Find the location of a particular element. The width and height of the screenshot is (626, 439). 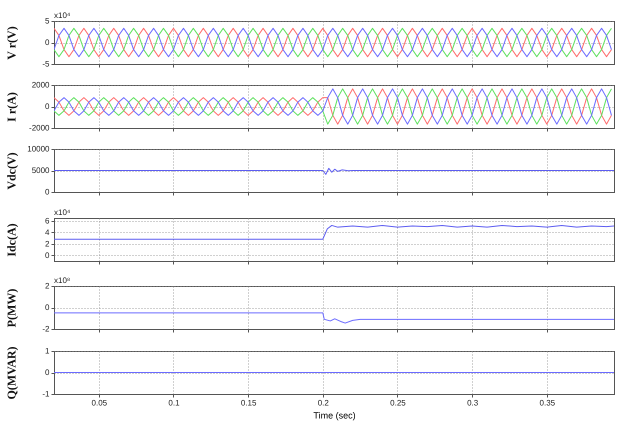

y-axis-title: Q(MVAR) is located at coordinates (11, 373).